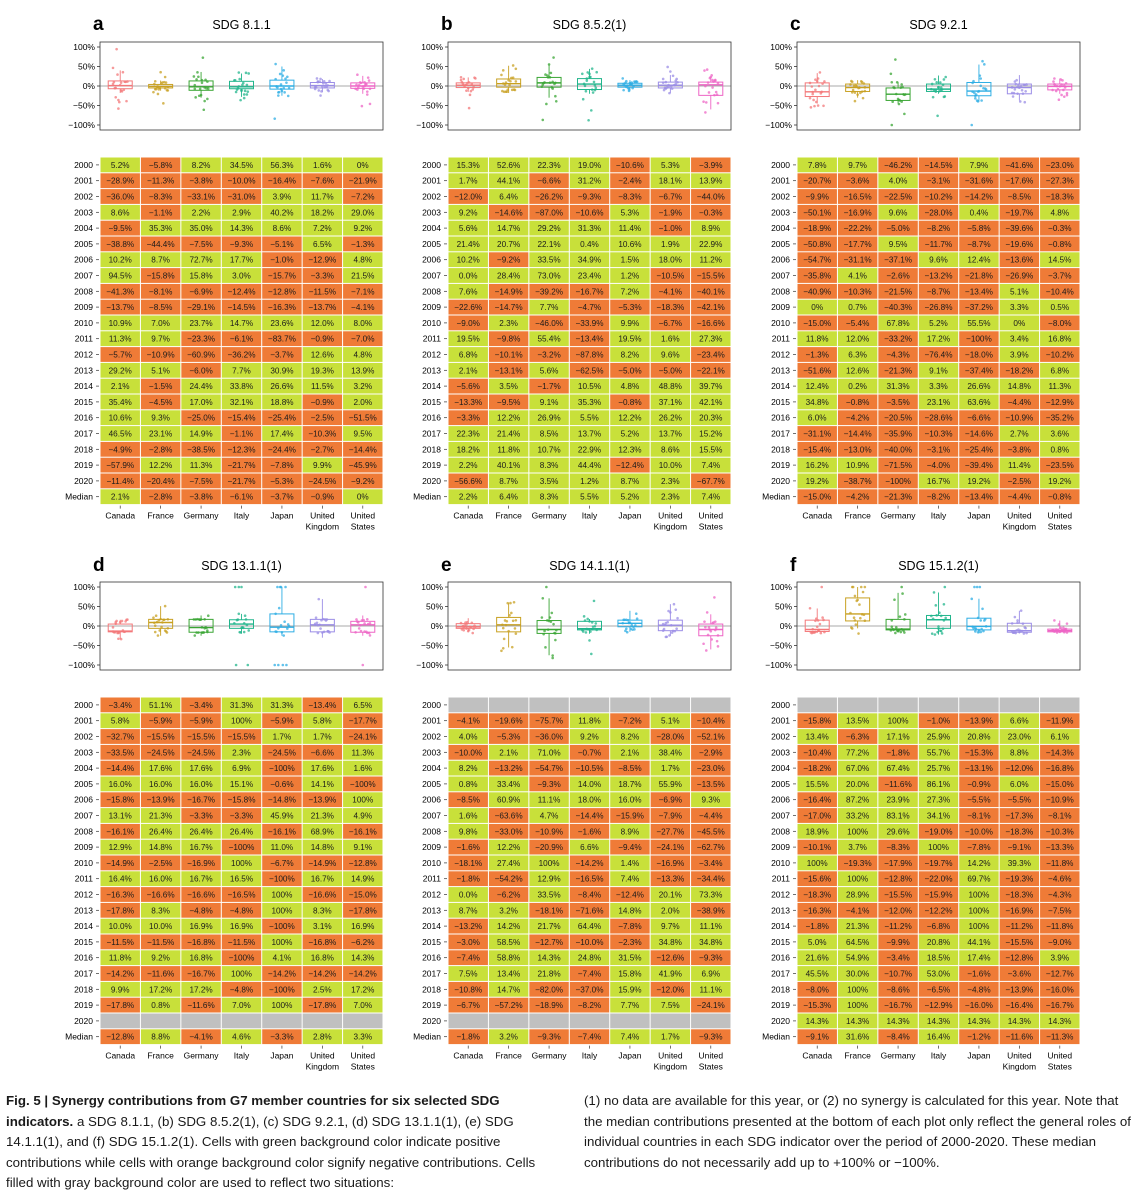  What do you see at coordinates (857, 323) in the screenshot?
I see `cell-value: −5.4%` at bounding box center [857, 323].